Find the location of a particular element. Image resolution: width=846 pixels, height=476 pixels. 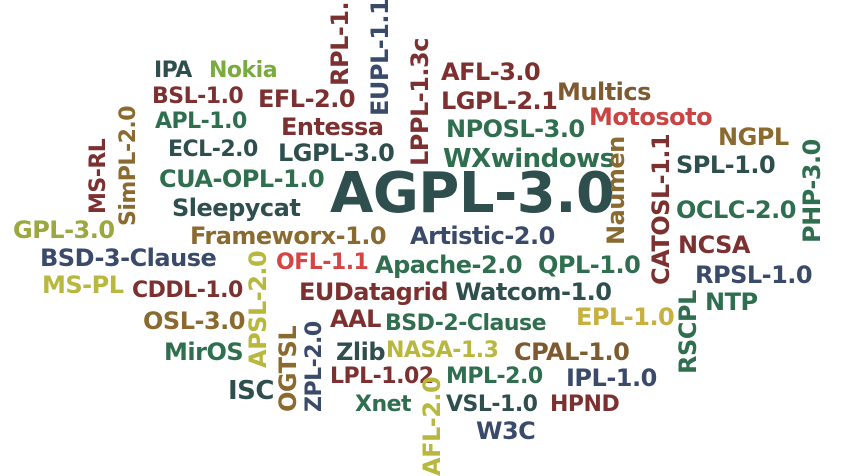

word-miros: MirOS is located at coordinates (204, 352).